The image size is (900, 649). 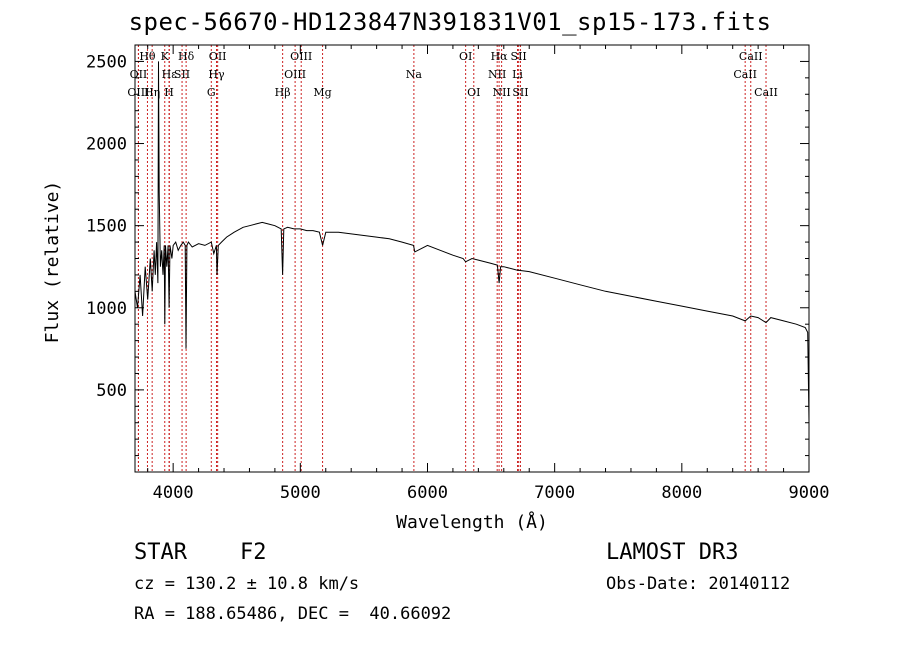 What do you see at coordinates (300, 493) in the screenshot?
I see `x-tick-label-1: 5000` at bounding box center [300, 493].